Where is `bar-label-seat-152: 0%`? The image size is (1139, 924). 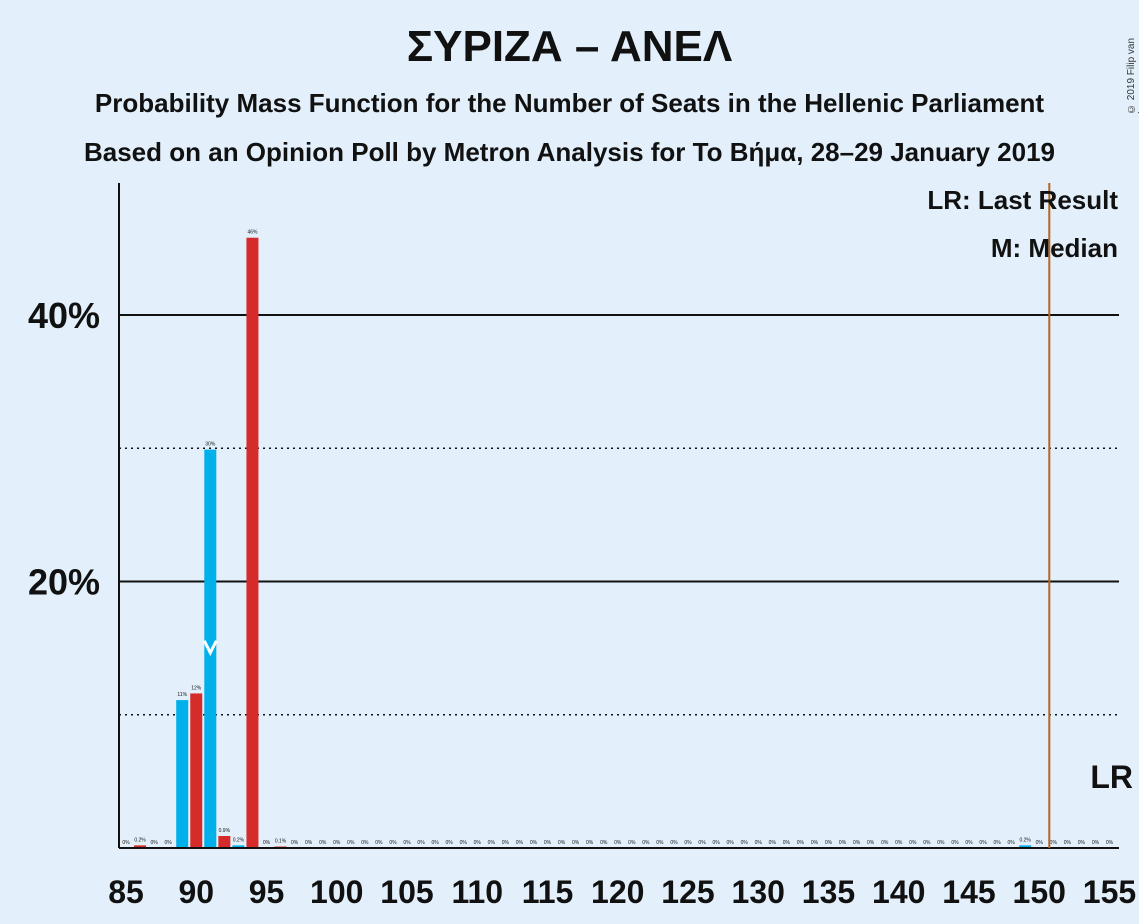
bar-label-seat-152: 0% is located at coordinates (1068, 843).